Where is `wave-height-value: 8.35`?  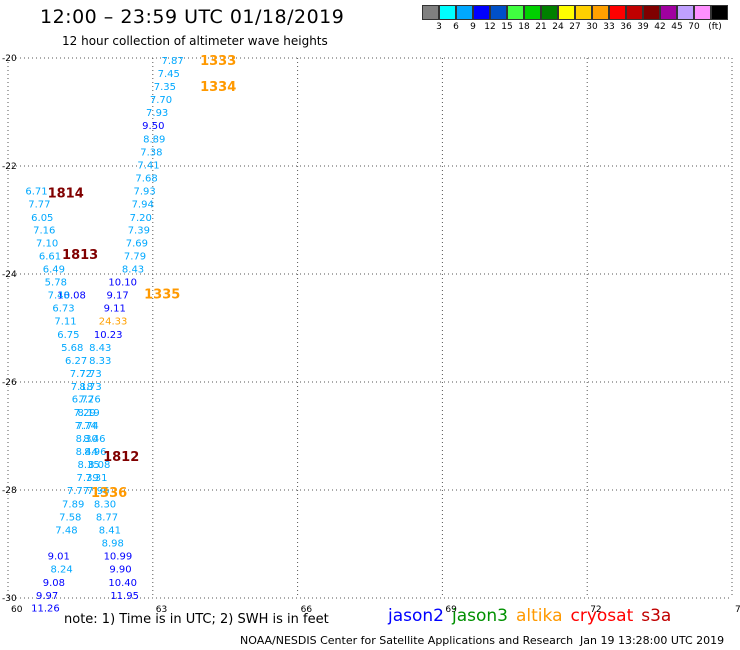
wave-height-value: 8.35 is located at coordinates (89, 465).